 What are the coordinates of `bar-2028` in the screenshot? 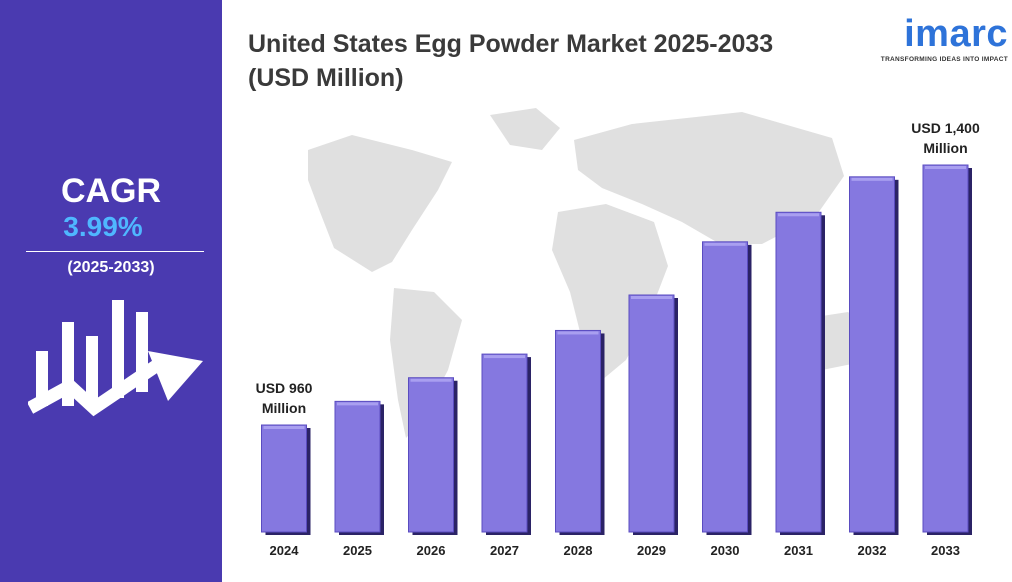 It's located at (578, 431).